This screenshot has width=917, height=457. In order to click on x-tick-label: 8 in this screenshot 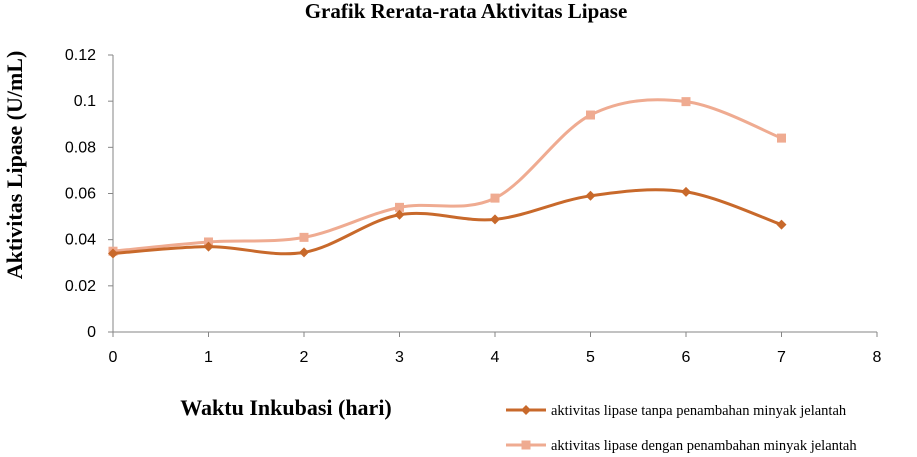, I will do `click(877, 357)`.